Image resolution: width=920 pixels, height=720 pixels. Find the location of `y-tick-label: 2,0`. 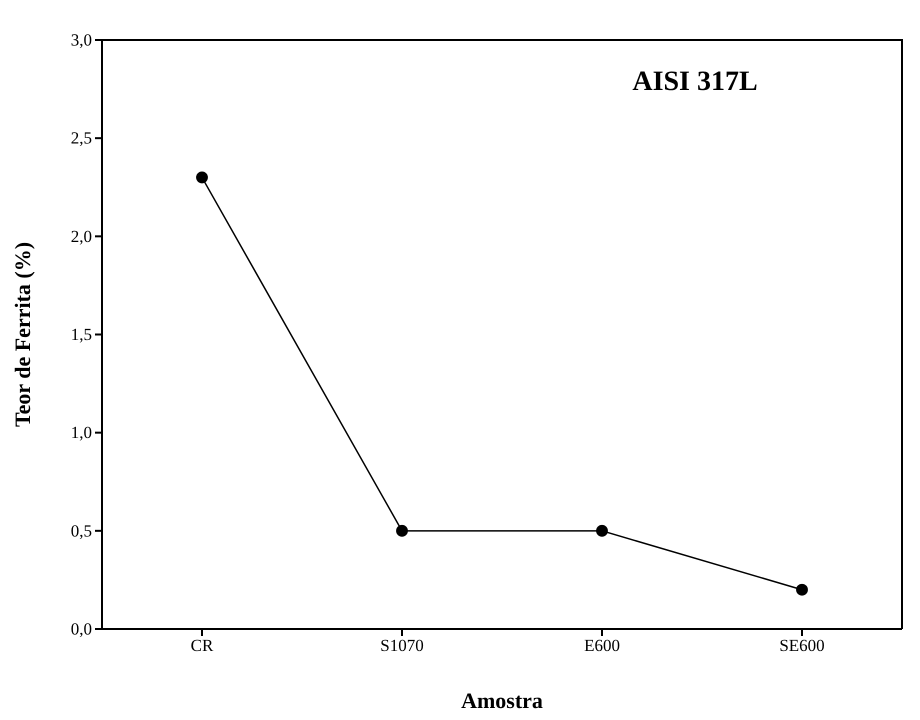

y-tick-label: 2,0 is located at coordinates (81, 236).